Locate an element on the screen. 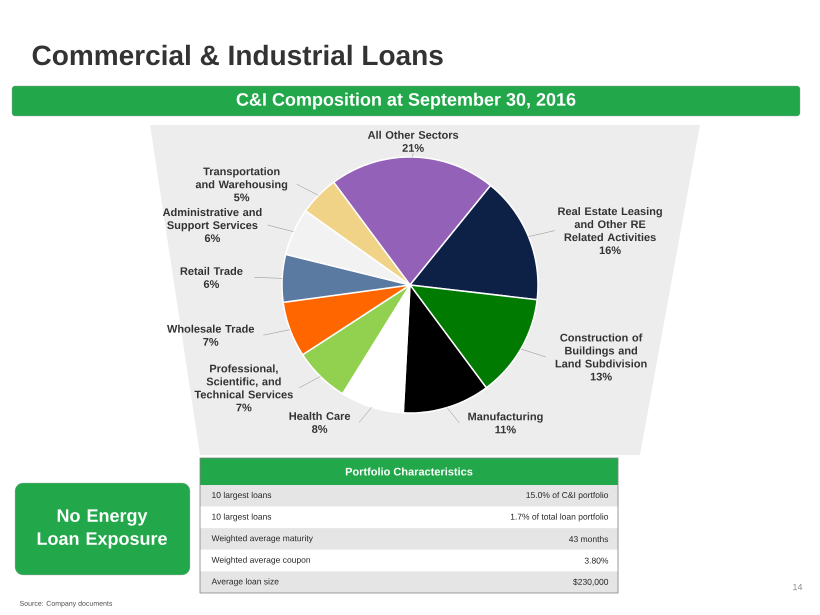 This screenshot has width=820, height=615. text: Average loan size is located at coordinates (245, 582).